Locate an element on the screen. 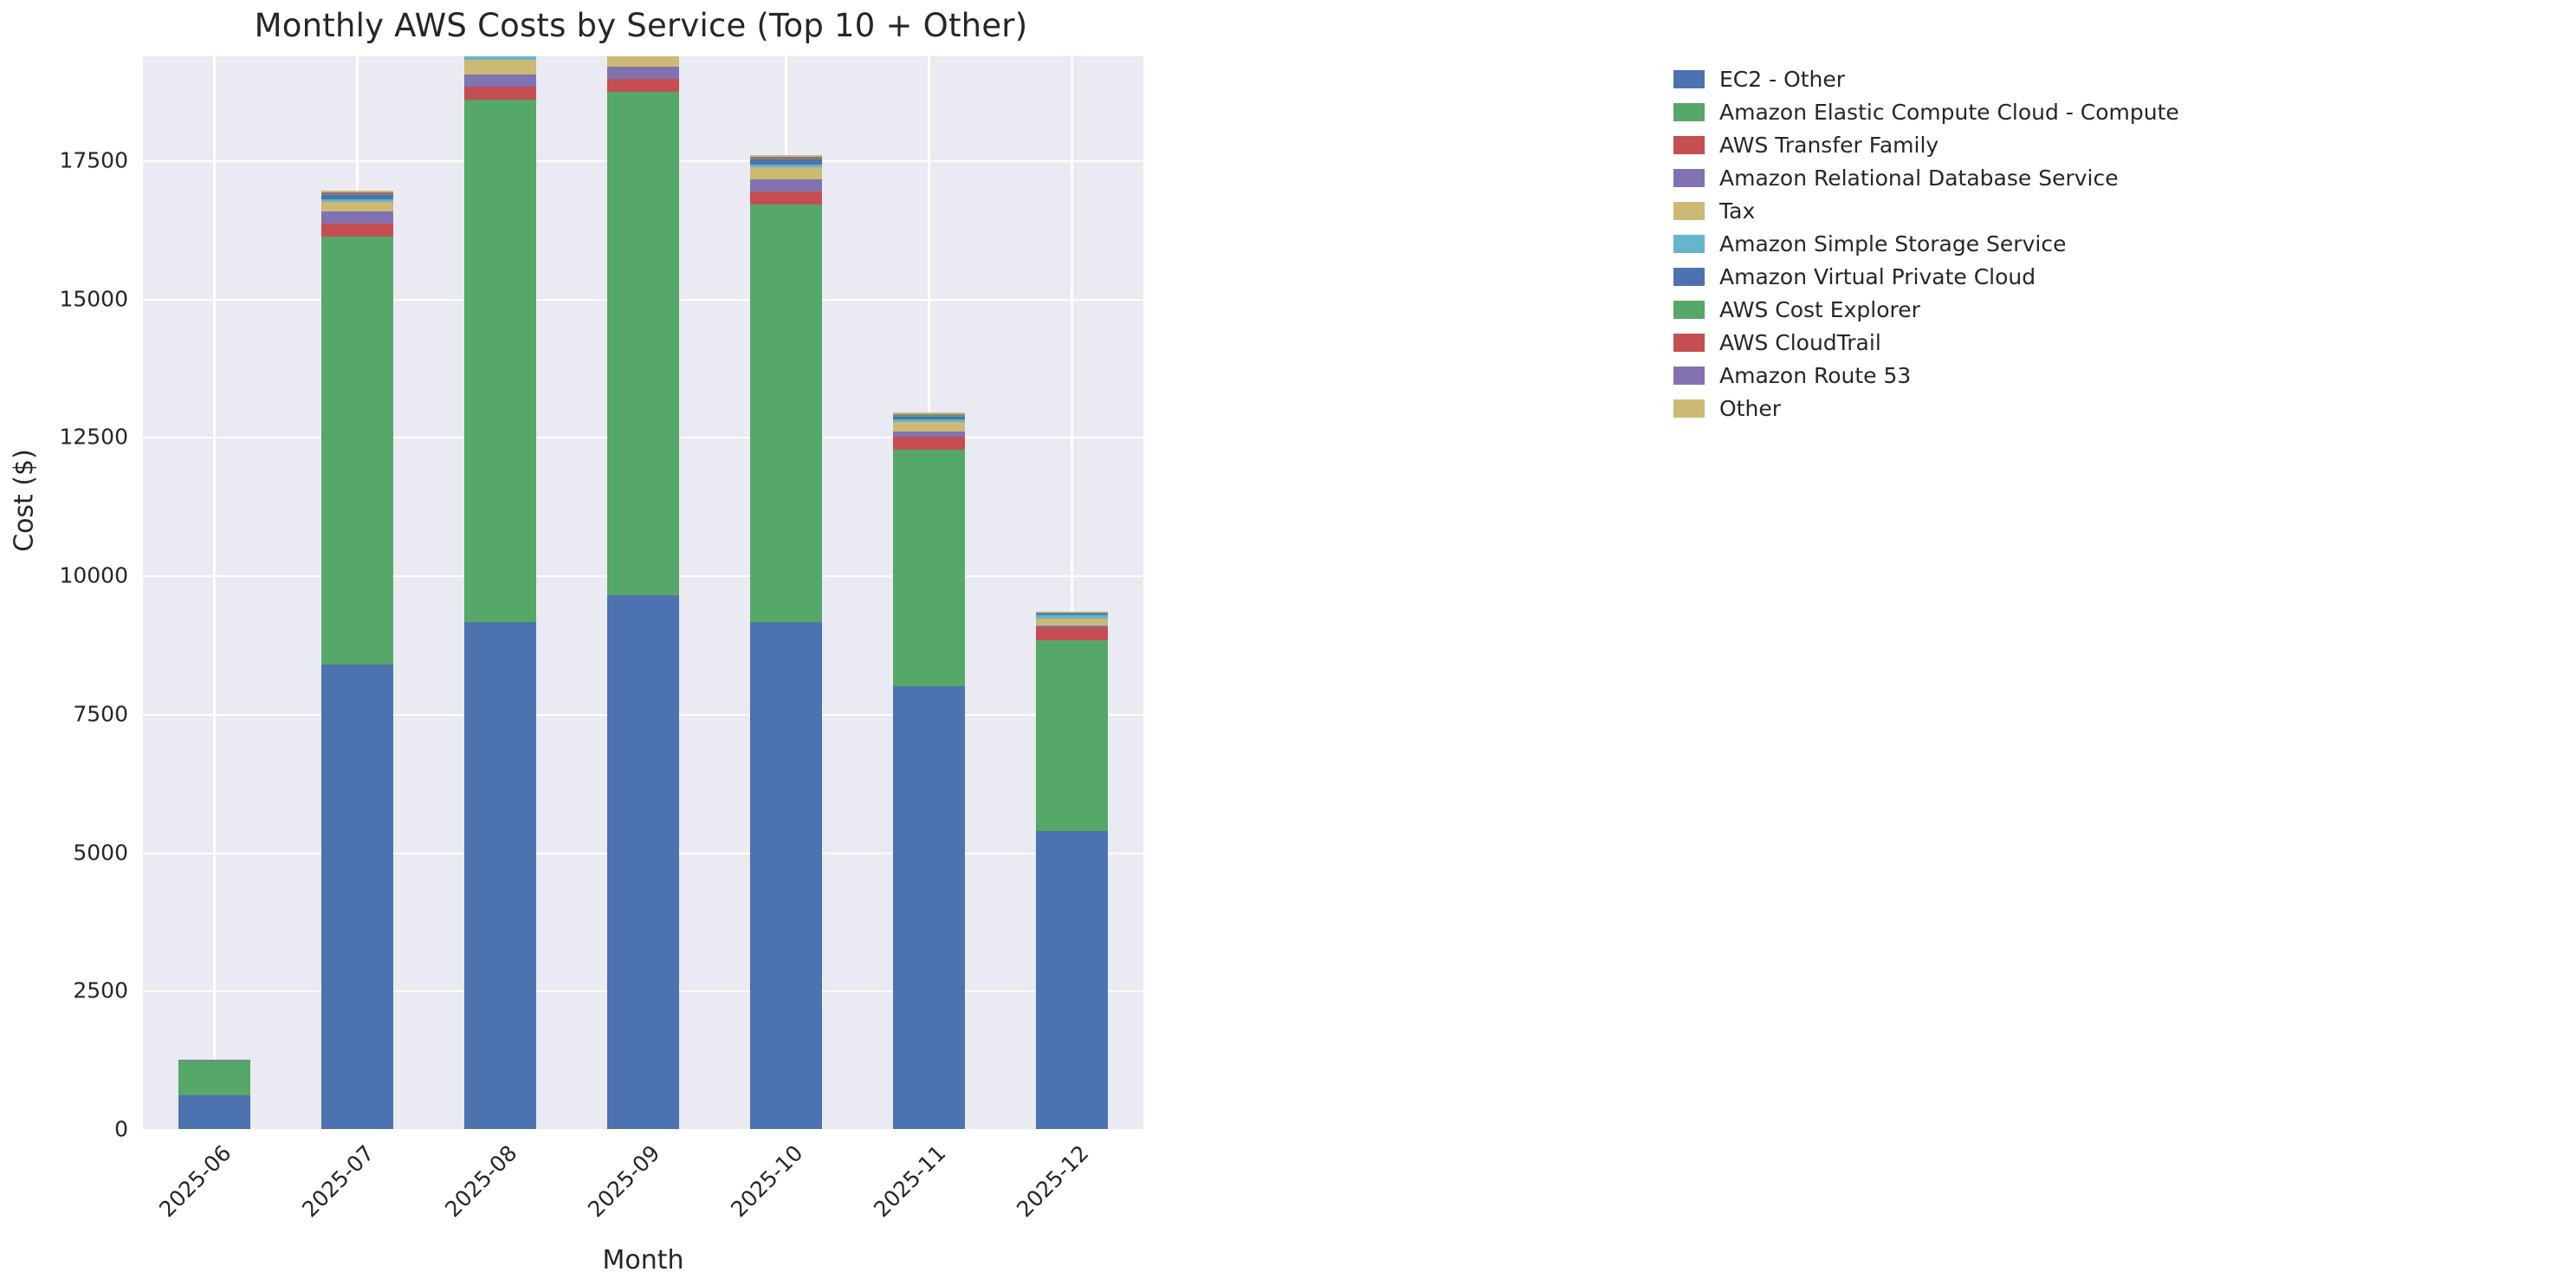 The image size is (2576, 1285). legend-item: AWS Cost Explorer is located at coordinates (2106, 309).